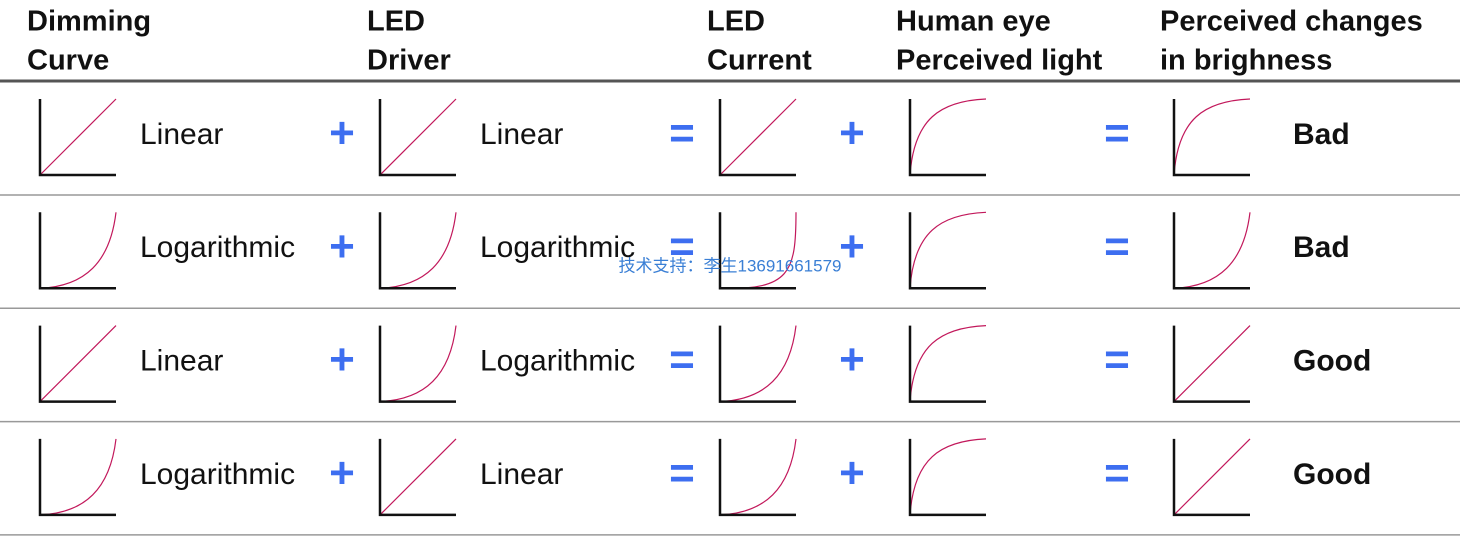 The width and height of the screenshot is (1460, 536). Describe the element at coordinates (409, 61) in the screenshot. I see `column-header: Driver` at that location.